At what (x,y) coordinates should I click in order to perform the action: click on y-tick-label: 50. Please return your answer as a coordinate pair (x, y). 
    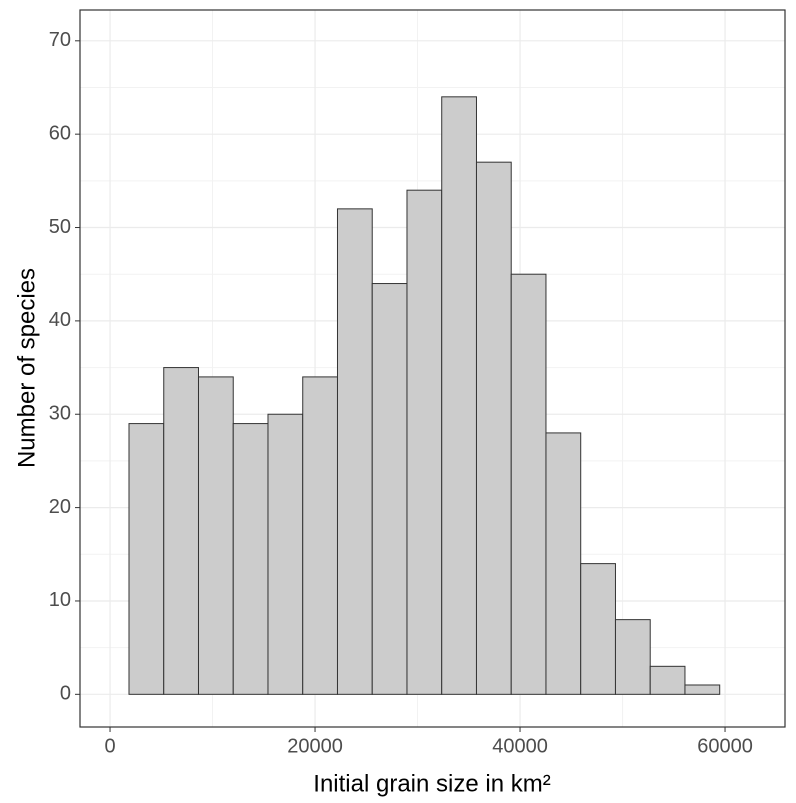
    Looking at the image, I should click on (60, 227).